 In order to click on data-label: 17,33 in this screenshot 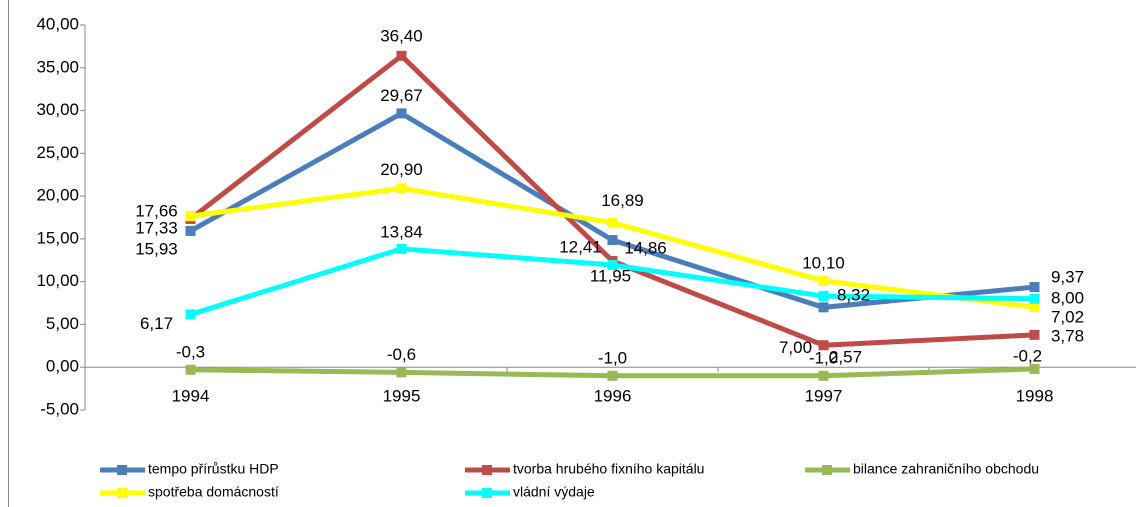, I will do `click(156, 227)`.